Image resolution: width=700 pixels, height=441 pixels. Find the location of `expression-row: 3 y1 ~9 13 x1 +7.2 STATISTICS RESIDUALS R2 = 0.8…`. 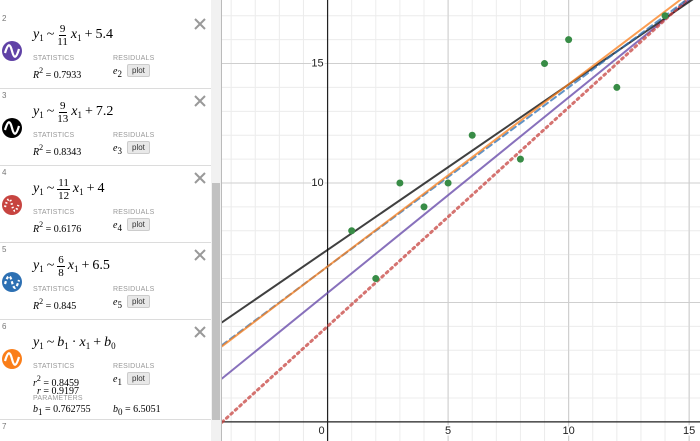

expression-row: 3 y1 ~9 13 x1 +7.2 STATISTICS RESIDUALS R2 = 0.8… is located at coordinates (105, 127).